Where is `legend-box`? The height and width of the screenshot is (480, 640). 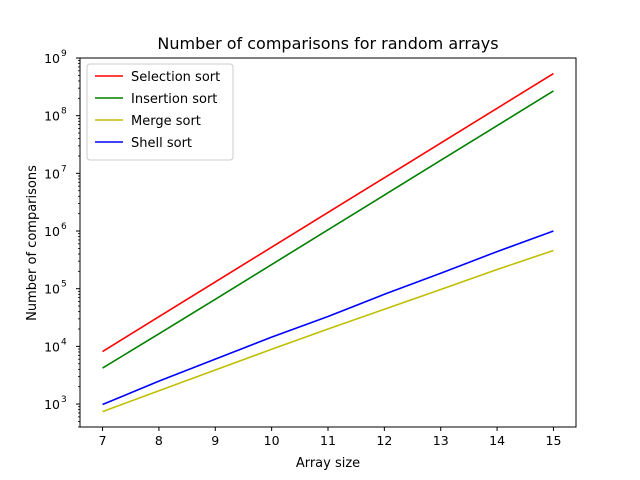 legend-box is located at coordinates (160, 112).